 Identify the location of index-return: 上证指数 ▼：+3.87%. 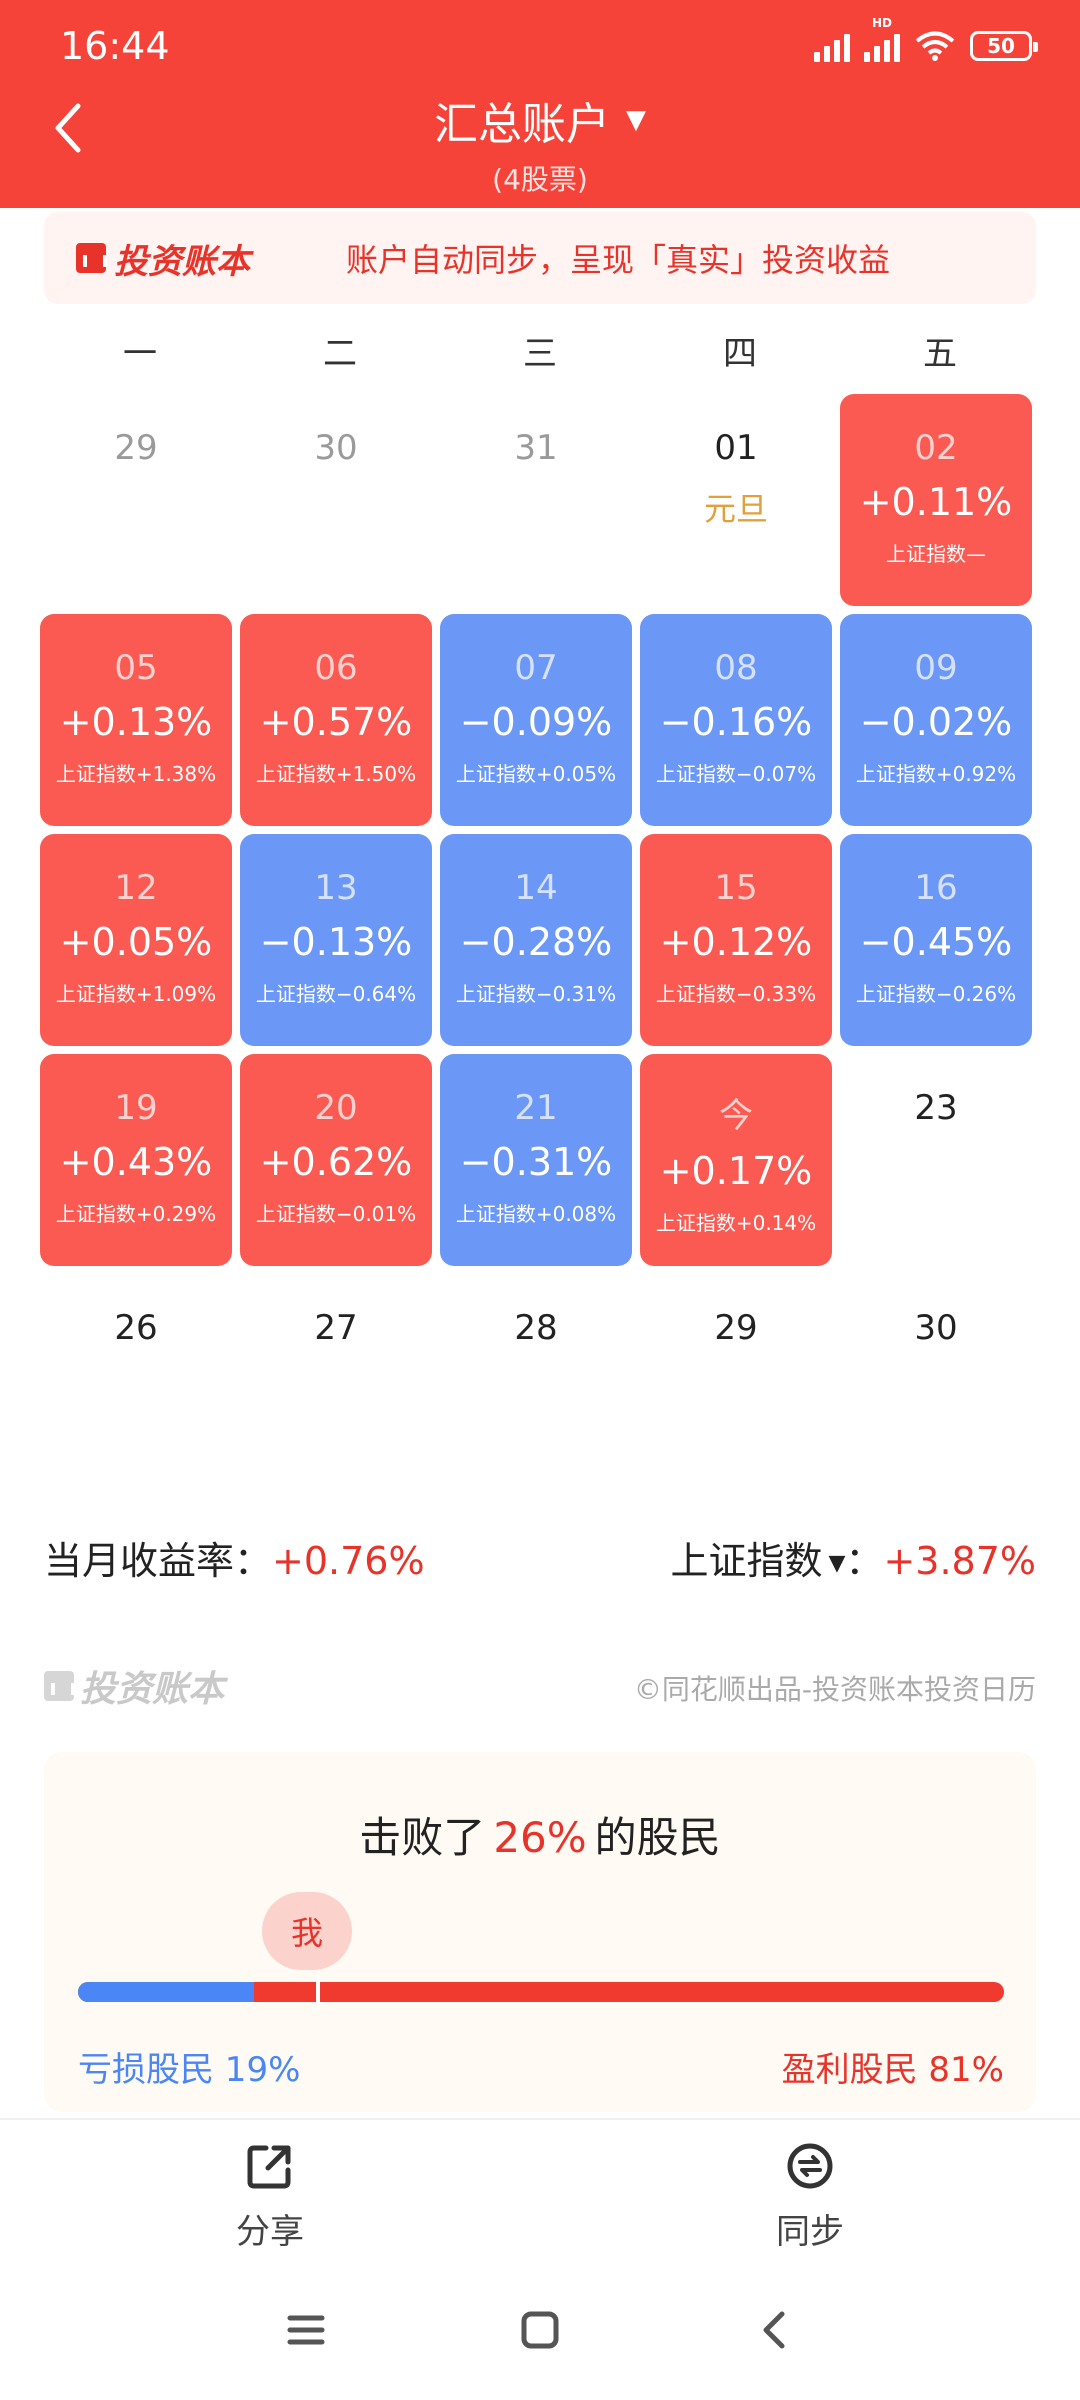
(853, 1557).